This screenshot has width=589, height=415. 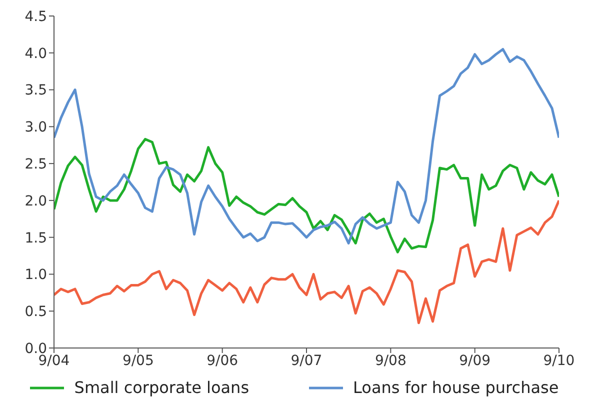 What do you see at coordinates (35, 238) in the screenshot?
I see `y-tick-label: 1.5` at bounding box center [35, 238].